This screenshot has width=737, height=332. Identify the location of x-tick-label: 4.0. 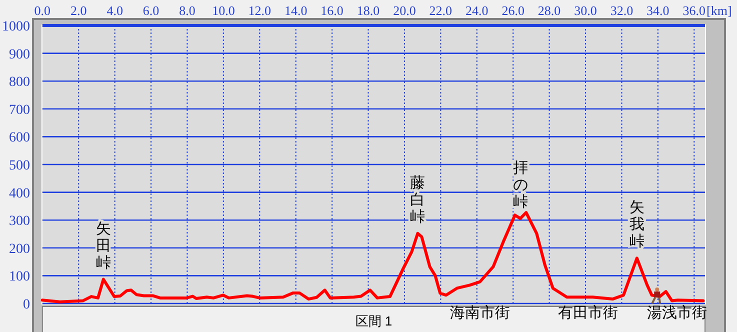
(114, 10).